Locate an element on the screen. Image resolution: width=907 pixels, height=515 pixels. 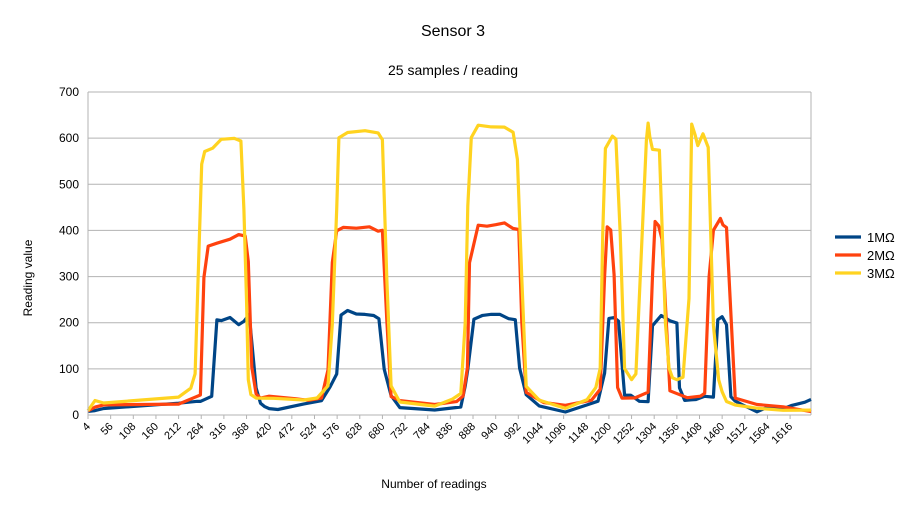
y-axis-label: Reading value is located at coordinates (28, 277).